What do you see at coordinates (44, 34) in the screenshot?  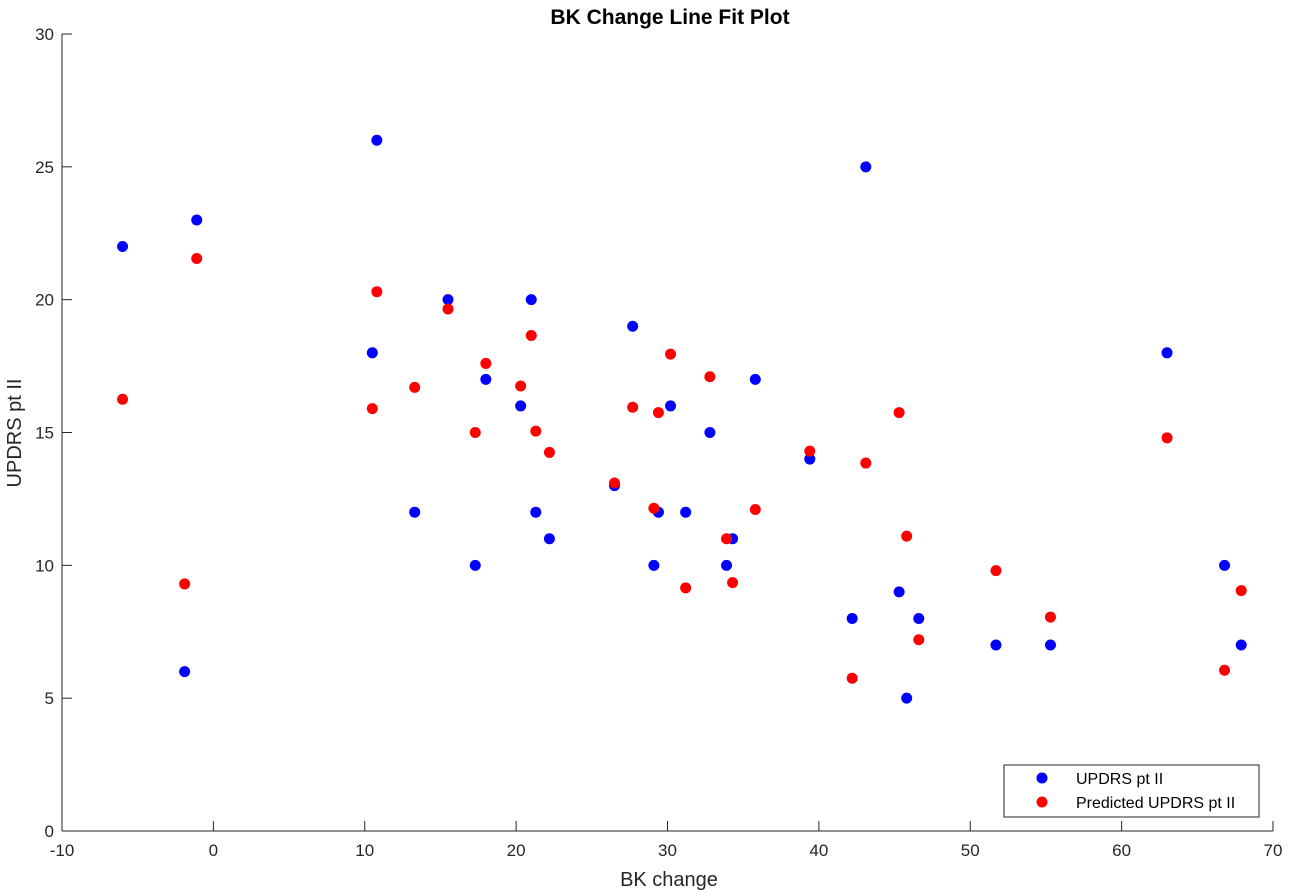 I see `y-tick-label: 30` at bounding box center [44, 34].